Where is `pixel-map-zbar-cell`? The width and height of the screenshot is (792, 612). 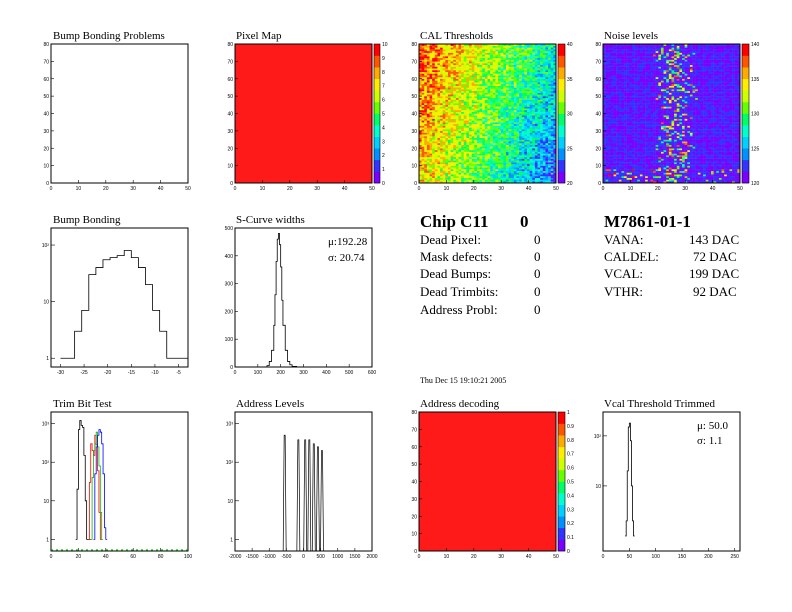
pixel-map-zbar-cell is located at coordinates (377, 151).